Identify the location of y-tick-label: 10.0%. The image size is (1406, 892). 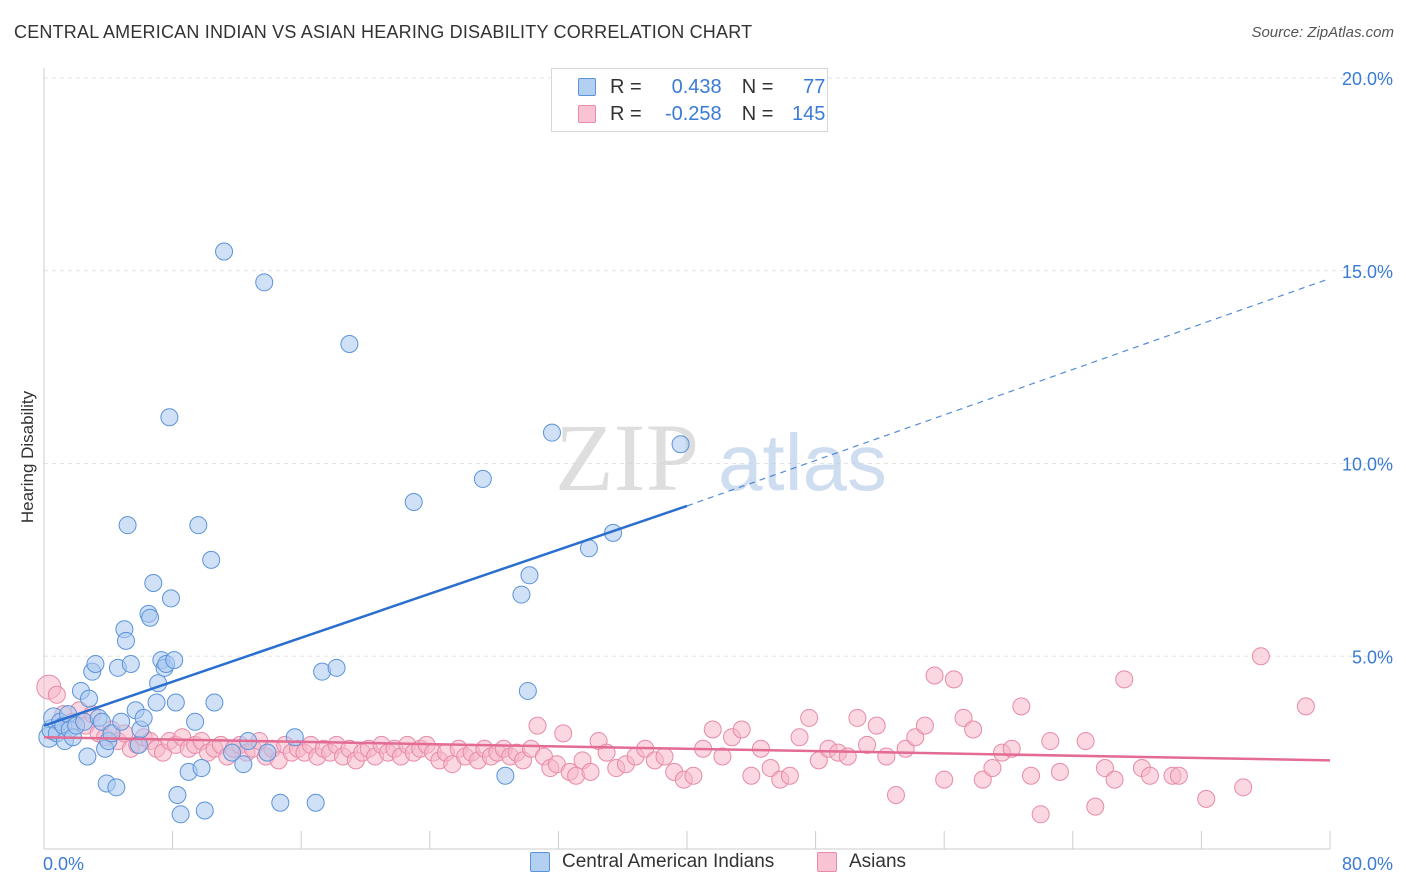
(1367, 465).